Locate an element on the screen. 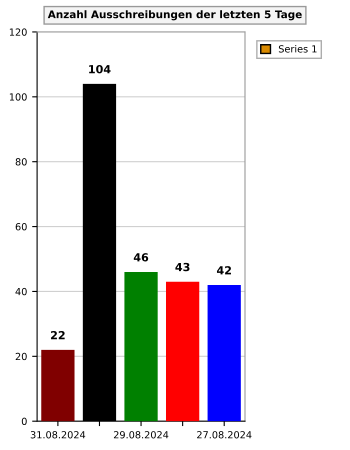  data-label: 42 is located at coordinates (223, 270).